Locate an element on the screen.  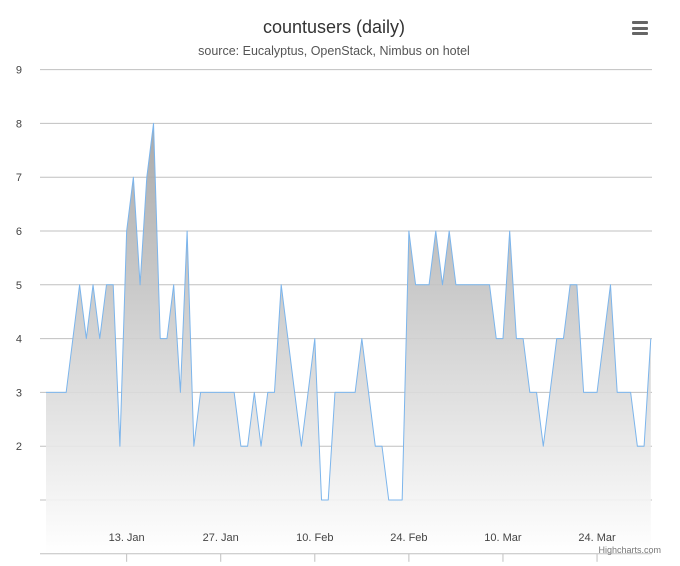
x-tick-label: 13. Jan is located at coordinates (127, 538).